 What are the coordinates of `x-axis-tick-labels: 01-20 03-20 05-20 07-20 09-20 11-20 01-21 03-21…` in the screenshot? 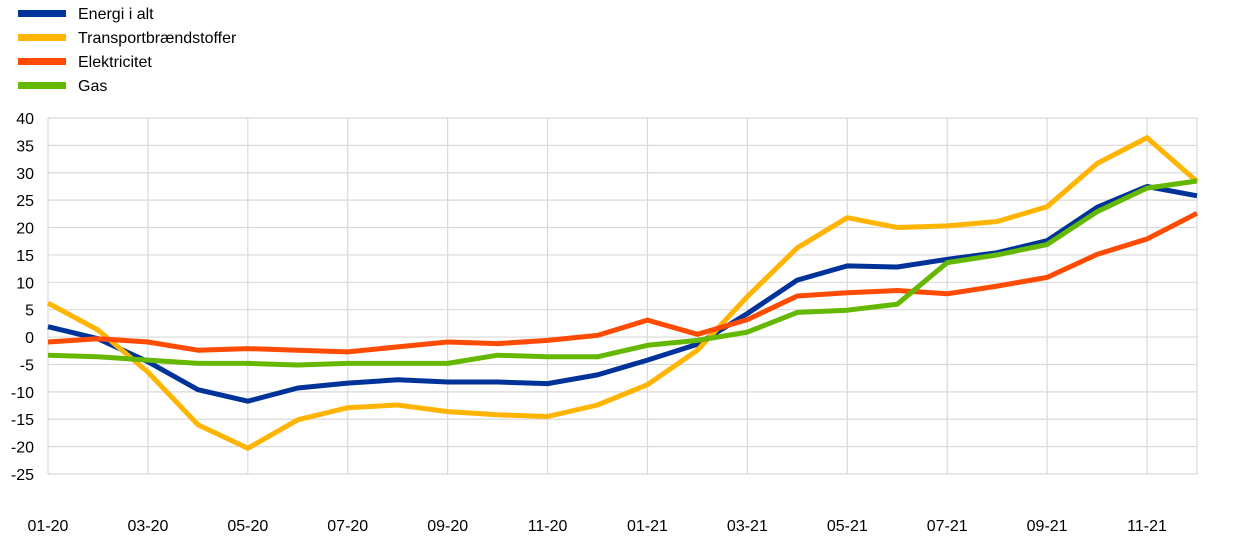 It's located at (597, 526).